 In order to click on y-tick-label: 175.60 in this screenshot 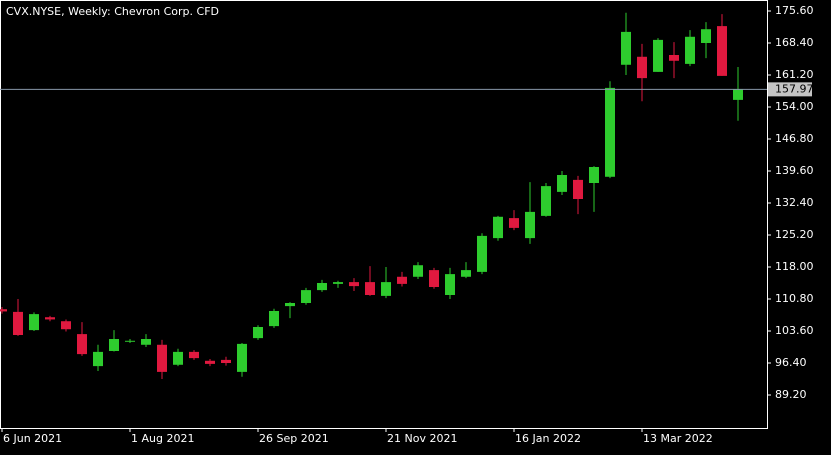, I will do `click(794, 10)`.